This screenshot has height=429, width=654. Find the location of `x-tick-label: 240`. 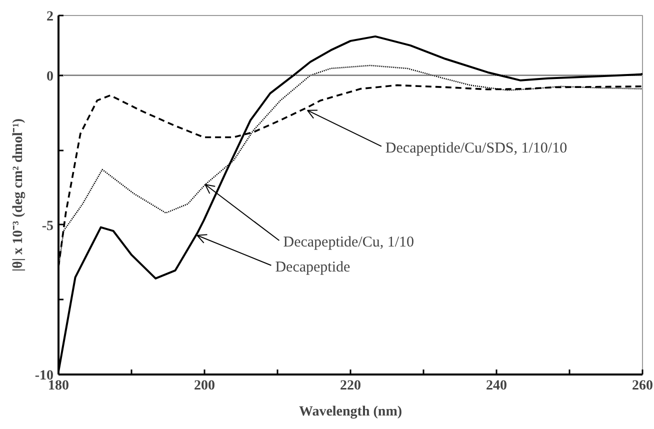

x-tick-label: 240 is located at coordinates (496, 386).